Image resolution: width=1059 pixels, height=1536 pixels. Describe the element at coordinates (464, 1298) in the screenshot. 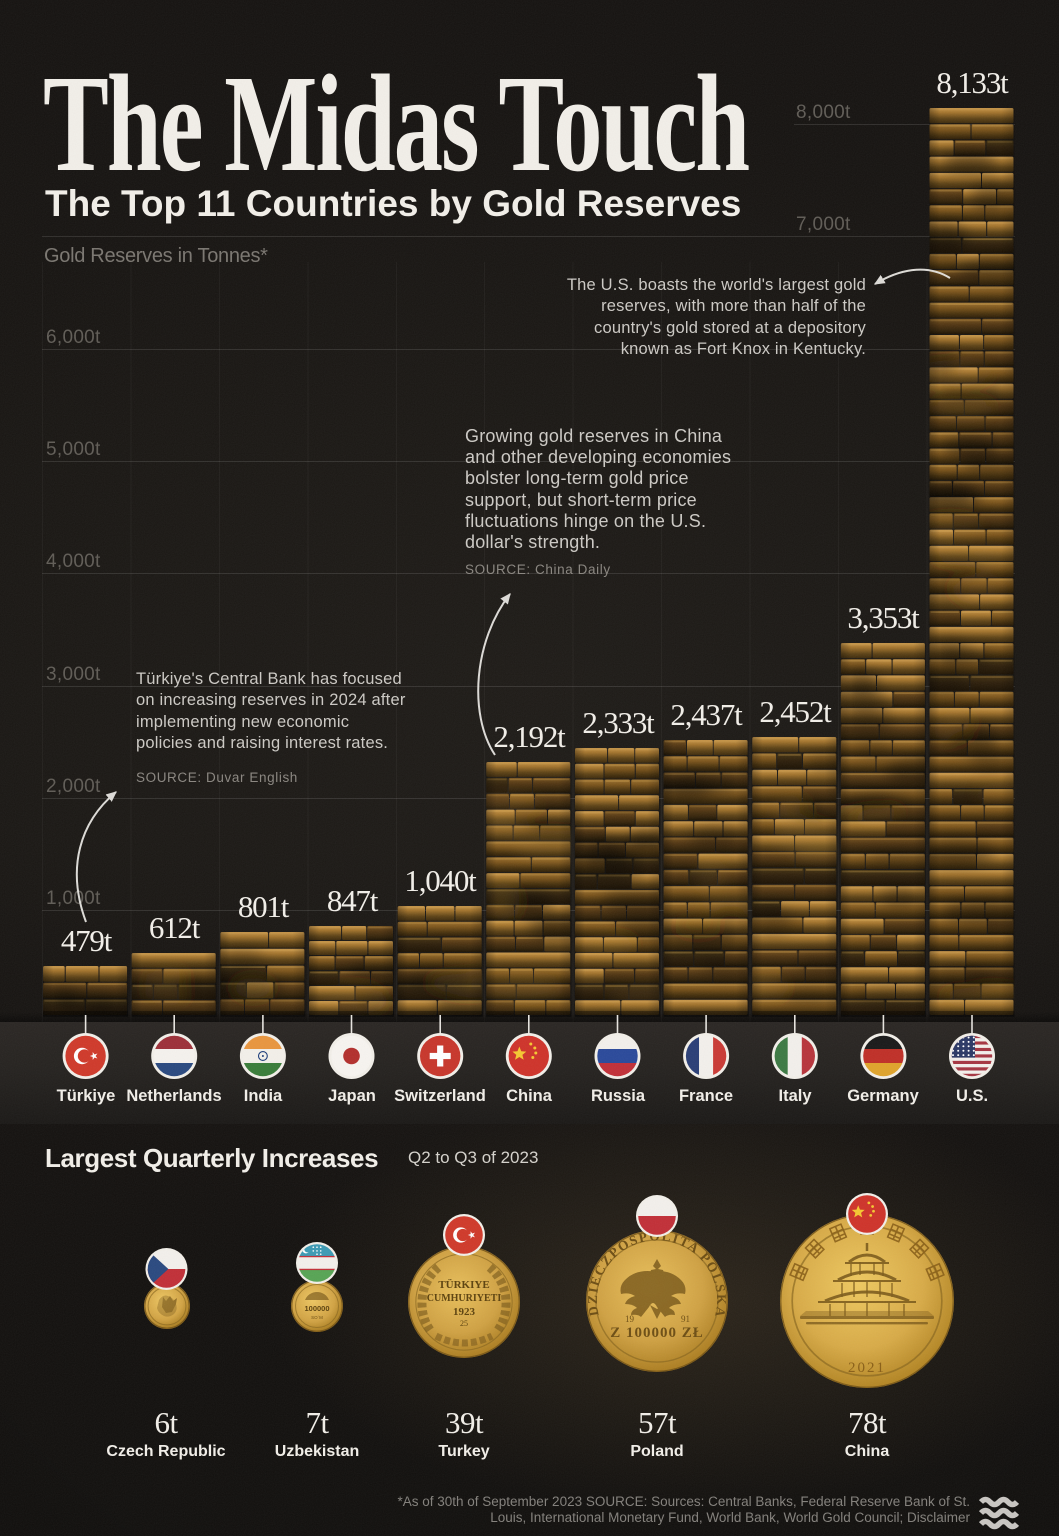

I see `svg-text: CUMHURIYETI` at that location.